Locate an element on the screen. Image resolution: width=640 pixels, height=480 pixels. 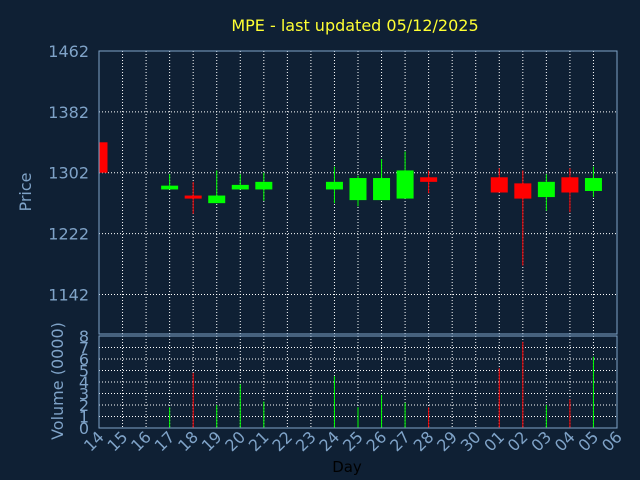
price-y-ticks: 1462 1382 1302 1222 1142 is located at coordinates (68, 173).